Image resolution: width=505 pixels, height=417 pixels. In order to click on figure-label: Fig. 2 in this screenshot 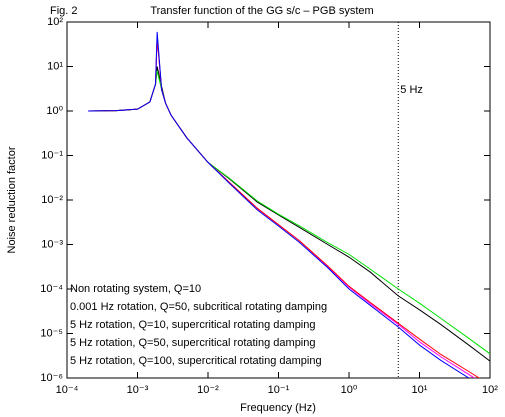, I will do `click(64, 11)`.